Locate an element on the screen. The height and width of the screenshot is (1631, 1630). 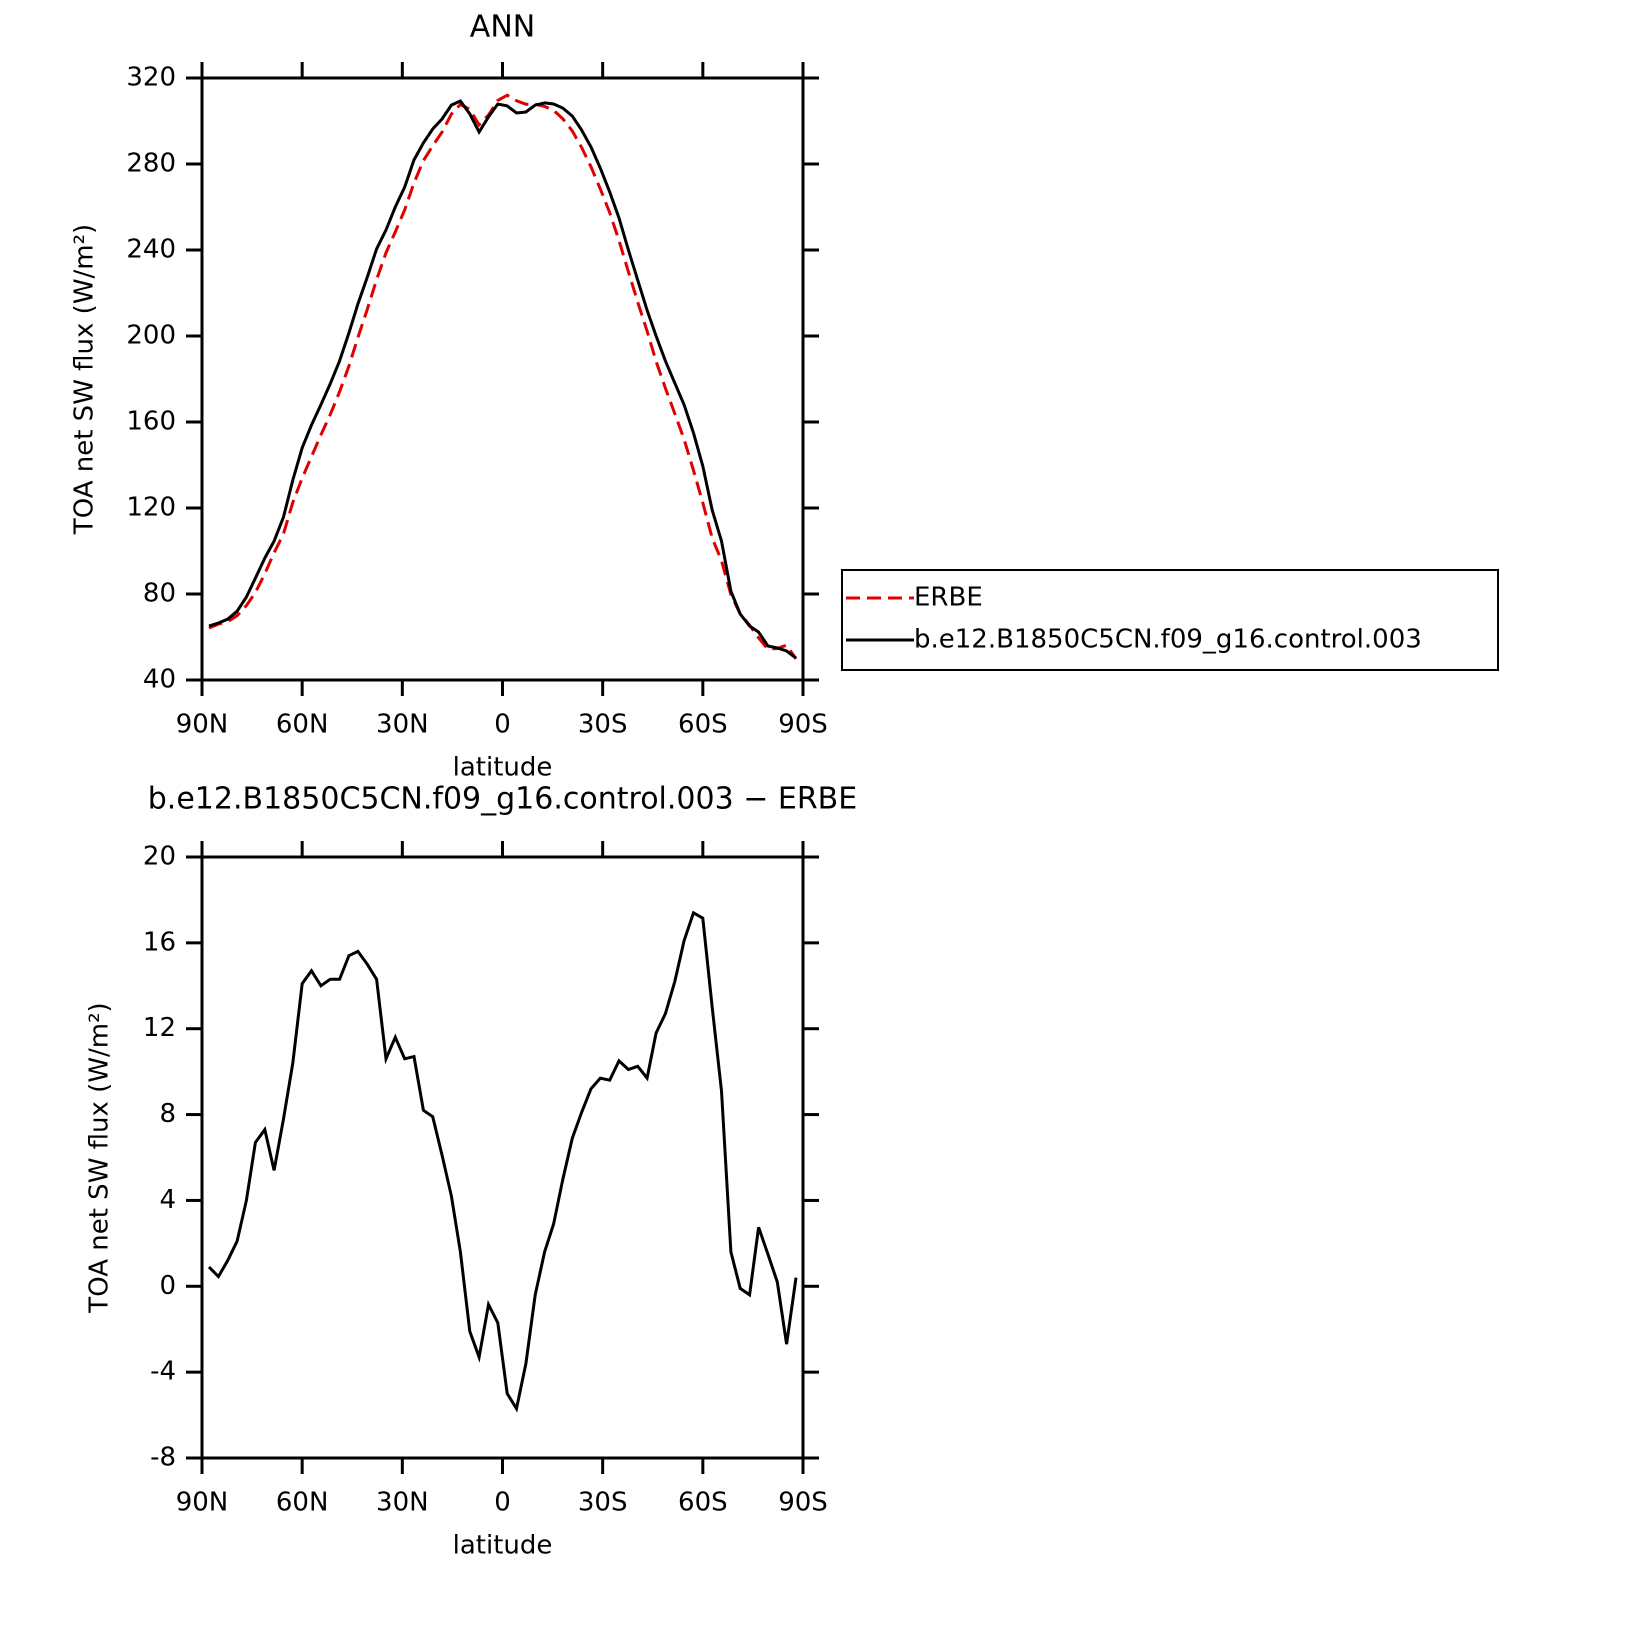
y-tick-label: 120 is located at coordinates (151, 508).